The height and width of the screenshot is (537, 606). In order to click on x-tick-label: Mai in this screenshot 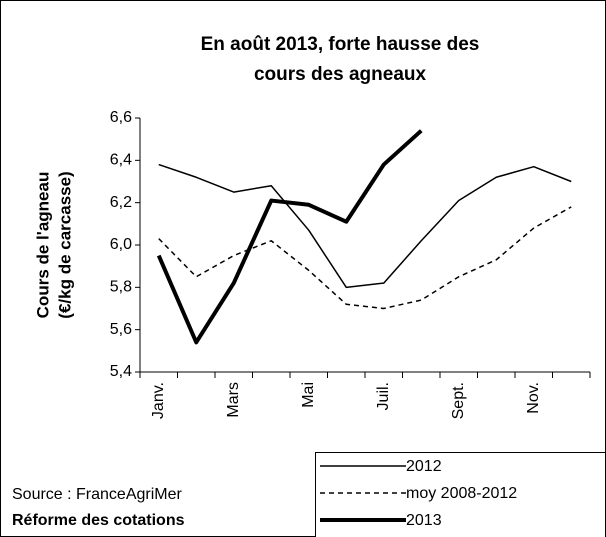, I will do `click(308, 395)`.